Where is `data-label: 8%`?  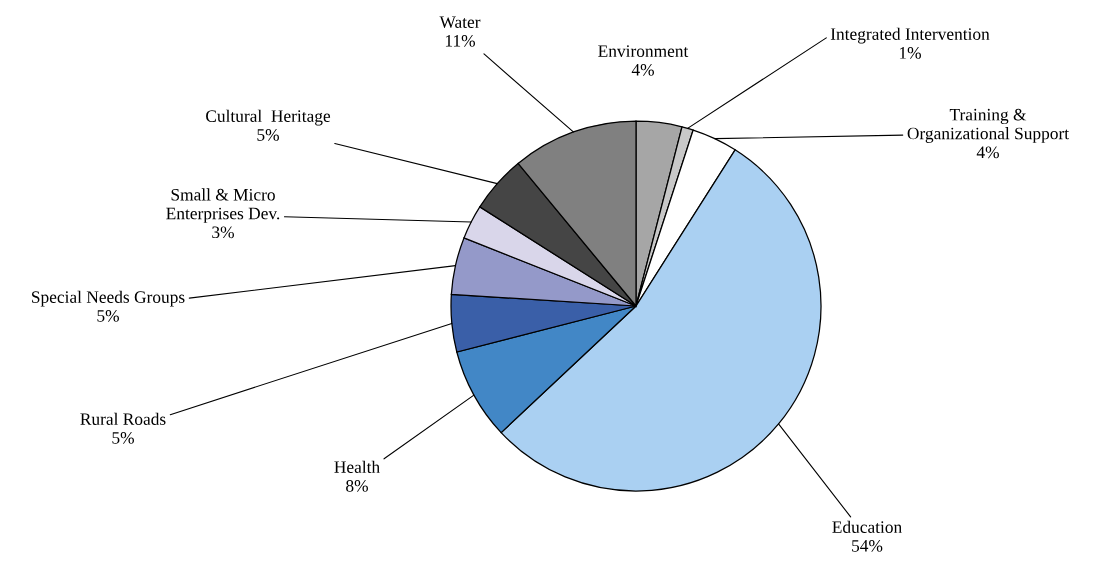
data-label: 8% is located at coordinates (357, 486).